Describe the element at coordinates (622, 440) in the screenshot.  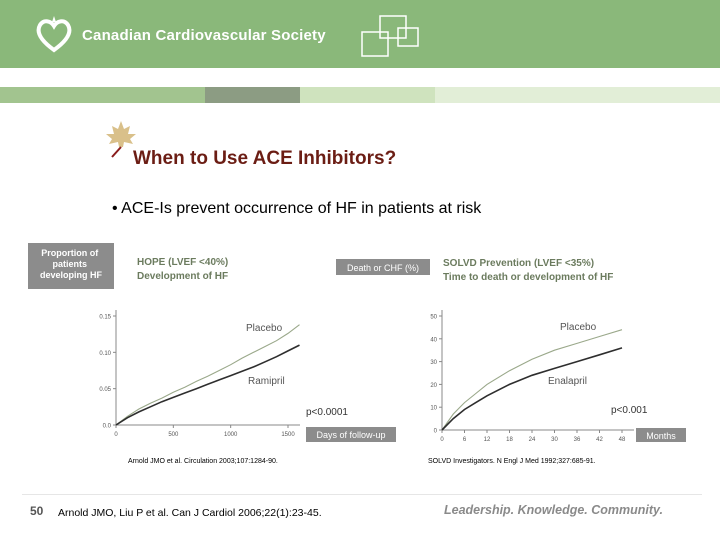
I see `x-tick-label: 48` at that location.